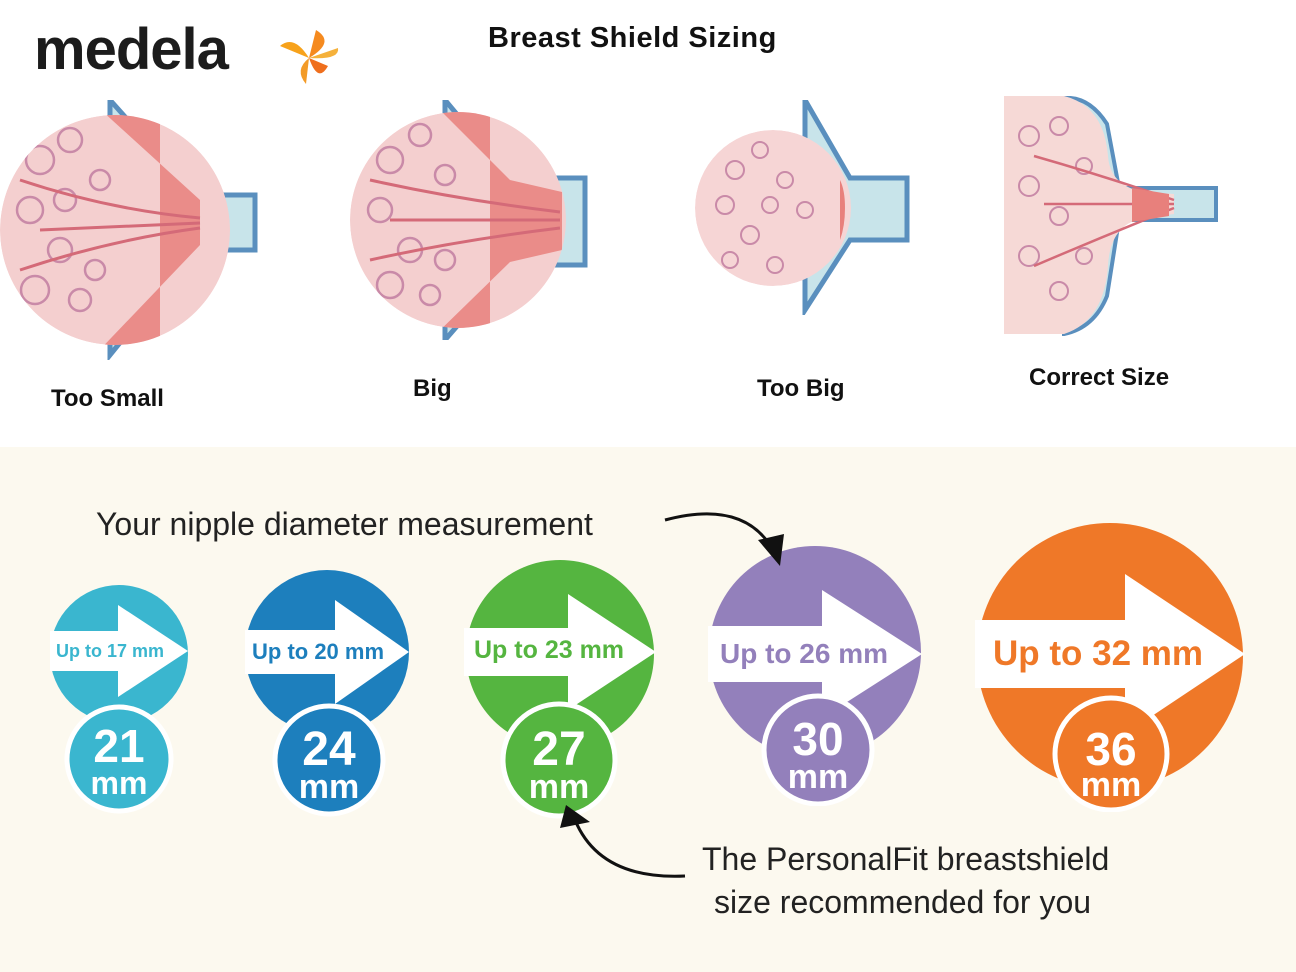  Describe the element at coordinates (129, 230) in the screenshot. I see `breast-illustration-too-small` at that location.